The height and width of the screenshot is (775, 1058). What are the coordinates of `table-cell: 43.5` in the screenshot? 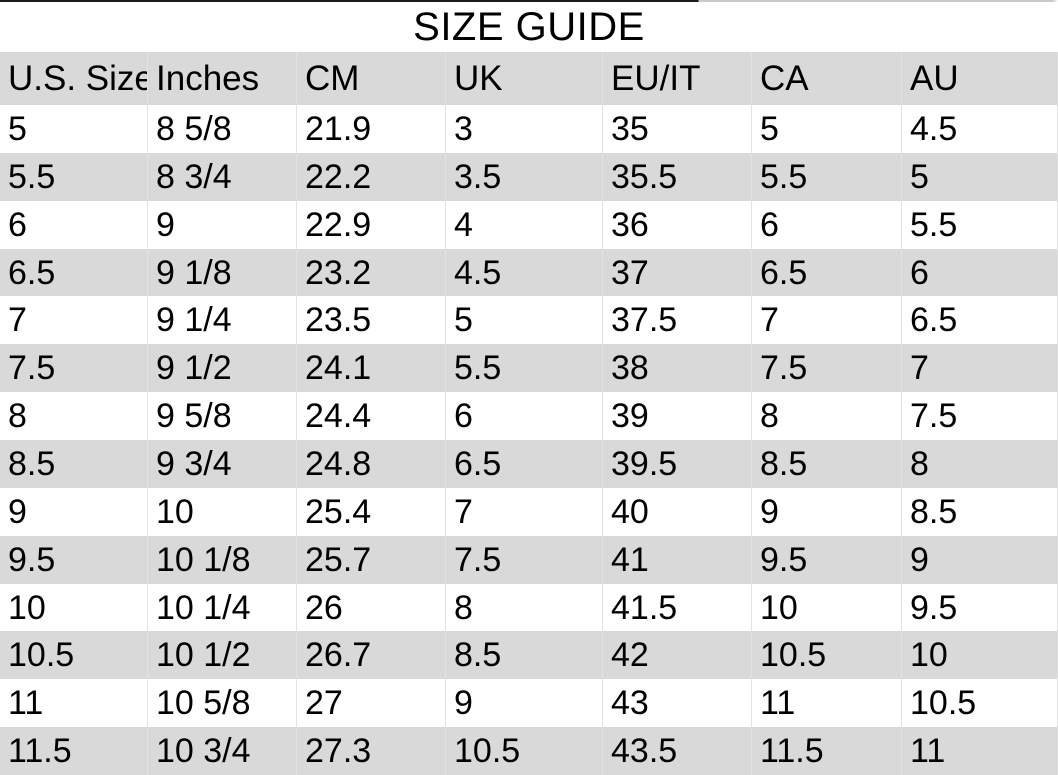 It's located at (677, 751).